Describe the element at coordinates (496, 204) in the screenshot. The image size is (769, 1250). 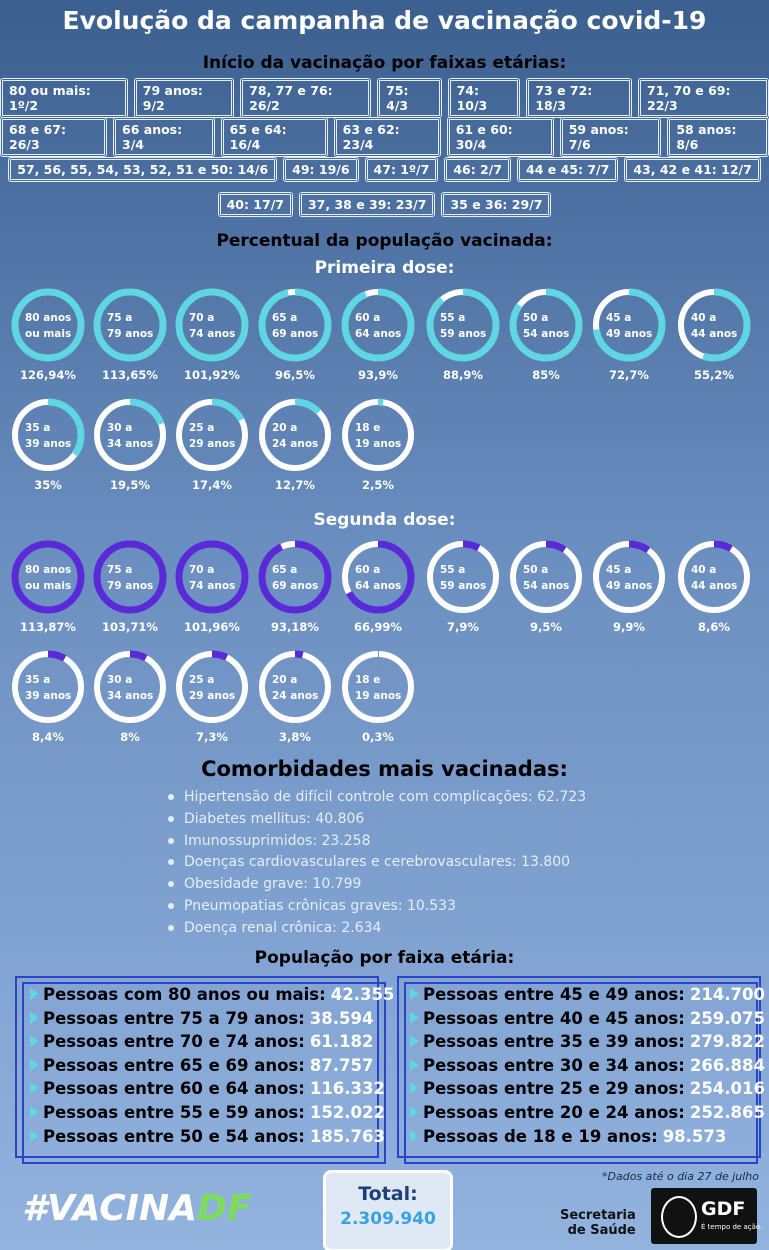
I see `schedule-chip: 35 e 36: 29/7` at that location.